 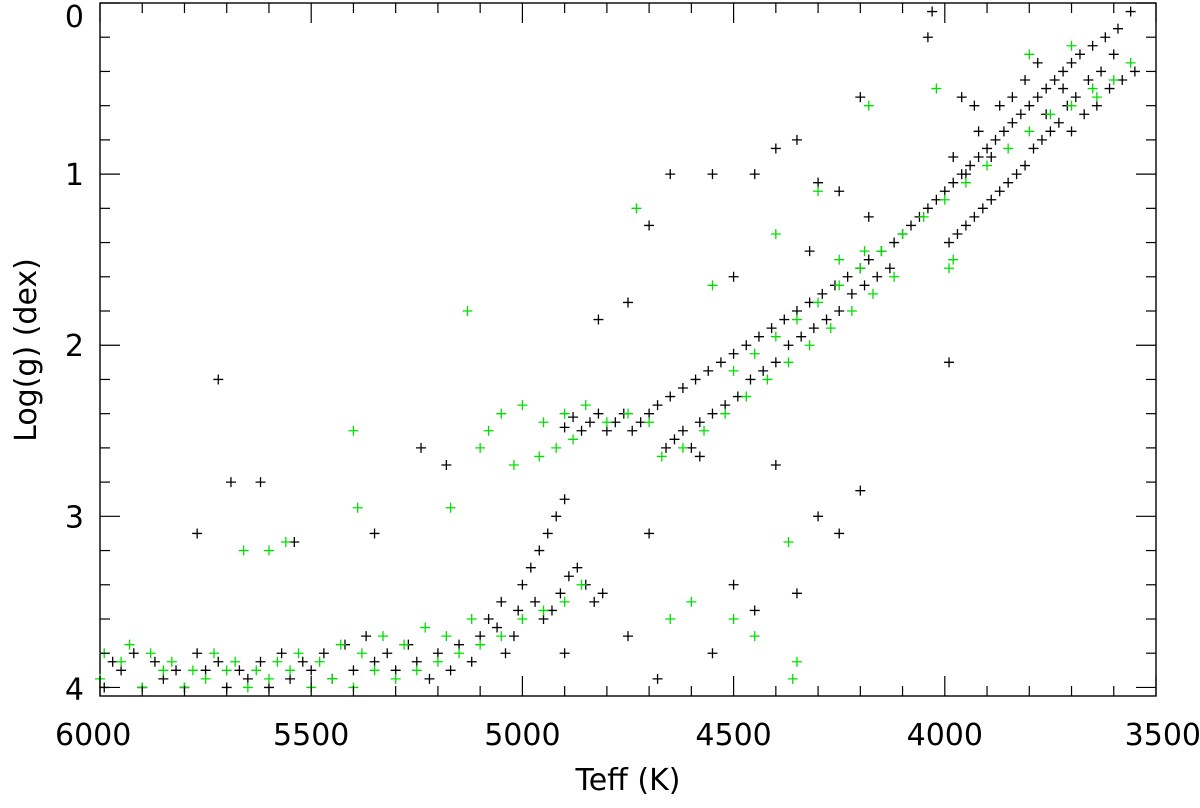 What do you see at coordinates (74, 346) in the screenshot?
I see `y-tick-label: 2` at bounding box center [74, 346].